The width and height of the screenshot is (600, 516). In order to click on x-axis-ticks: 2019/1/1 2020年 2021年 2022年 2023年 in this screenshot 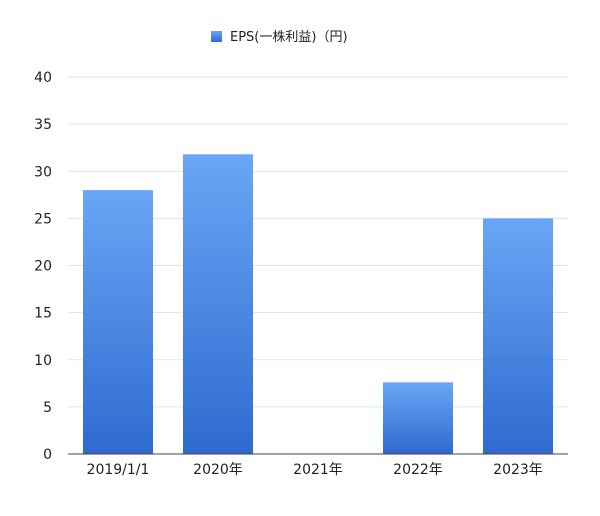, I will do `click(315, 470)`.